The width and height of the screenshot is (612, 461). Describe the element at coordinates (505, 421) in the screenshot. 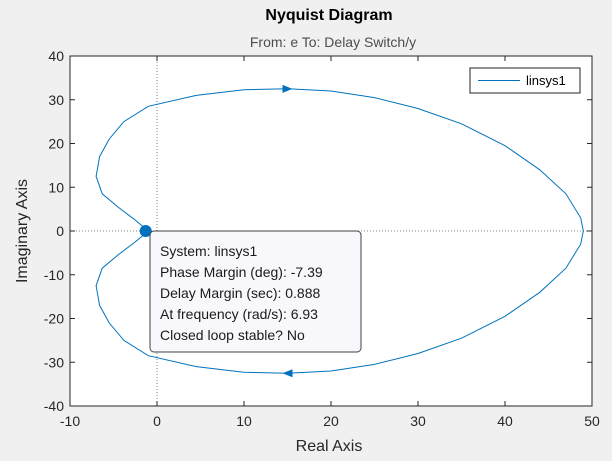

I see `x-tick-label: 40` at that location.